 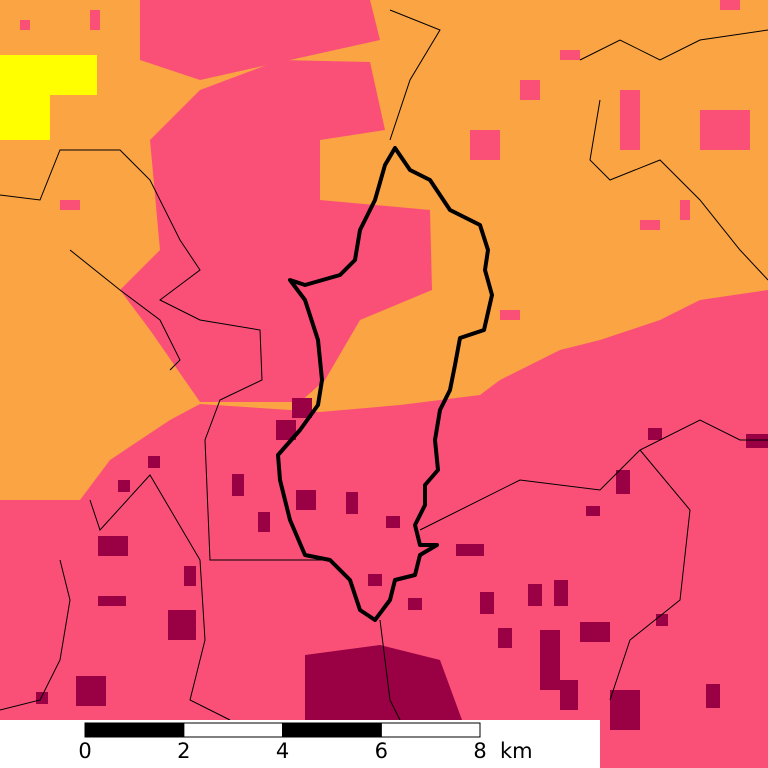 What do you see at coordinates (305, 742) in the screenshot?
I see `scale-bar: 0 2 4 6 8 km` at bounding box center [305, 742].